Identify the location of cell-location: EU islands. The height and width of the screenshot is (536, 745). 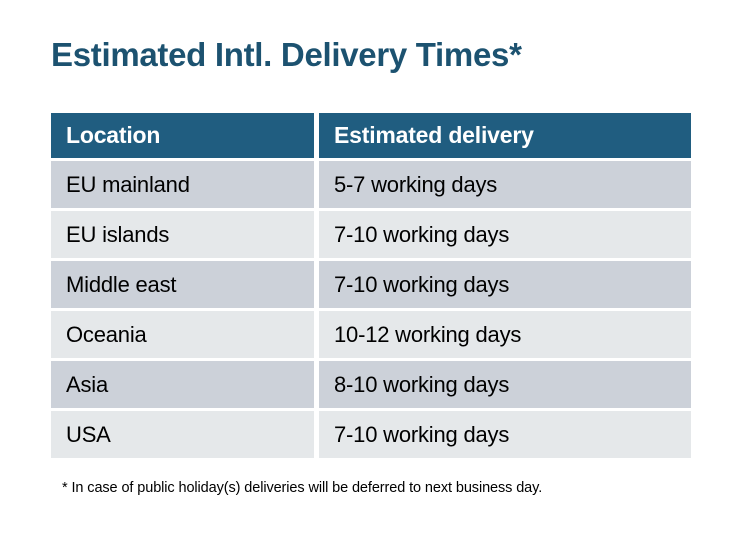
(182, 234).